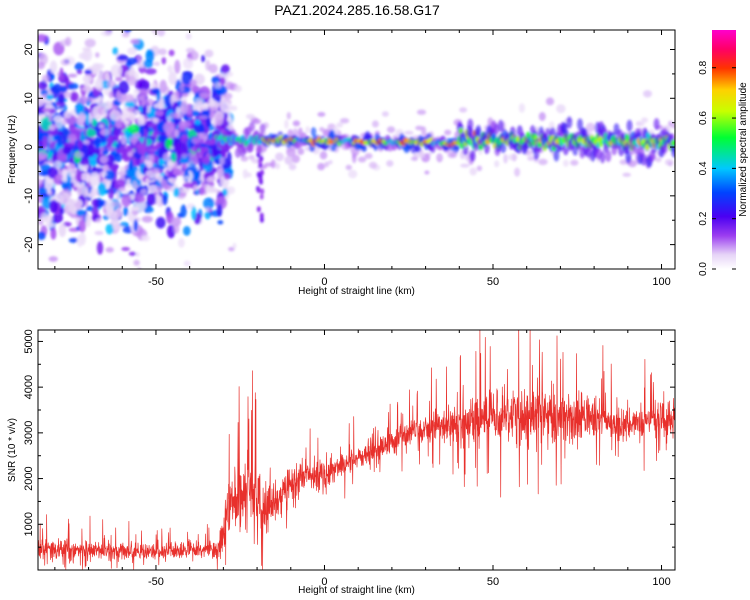 The height and width of the screenshot is (600, 750). Describe the element at coordinates (12, 149) in the screenshot. I see `y-axis-label: Frequency (Hz)` at that location.